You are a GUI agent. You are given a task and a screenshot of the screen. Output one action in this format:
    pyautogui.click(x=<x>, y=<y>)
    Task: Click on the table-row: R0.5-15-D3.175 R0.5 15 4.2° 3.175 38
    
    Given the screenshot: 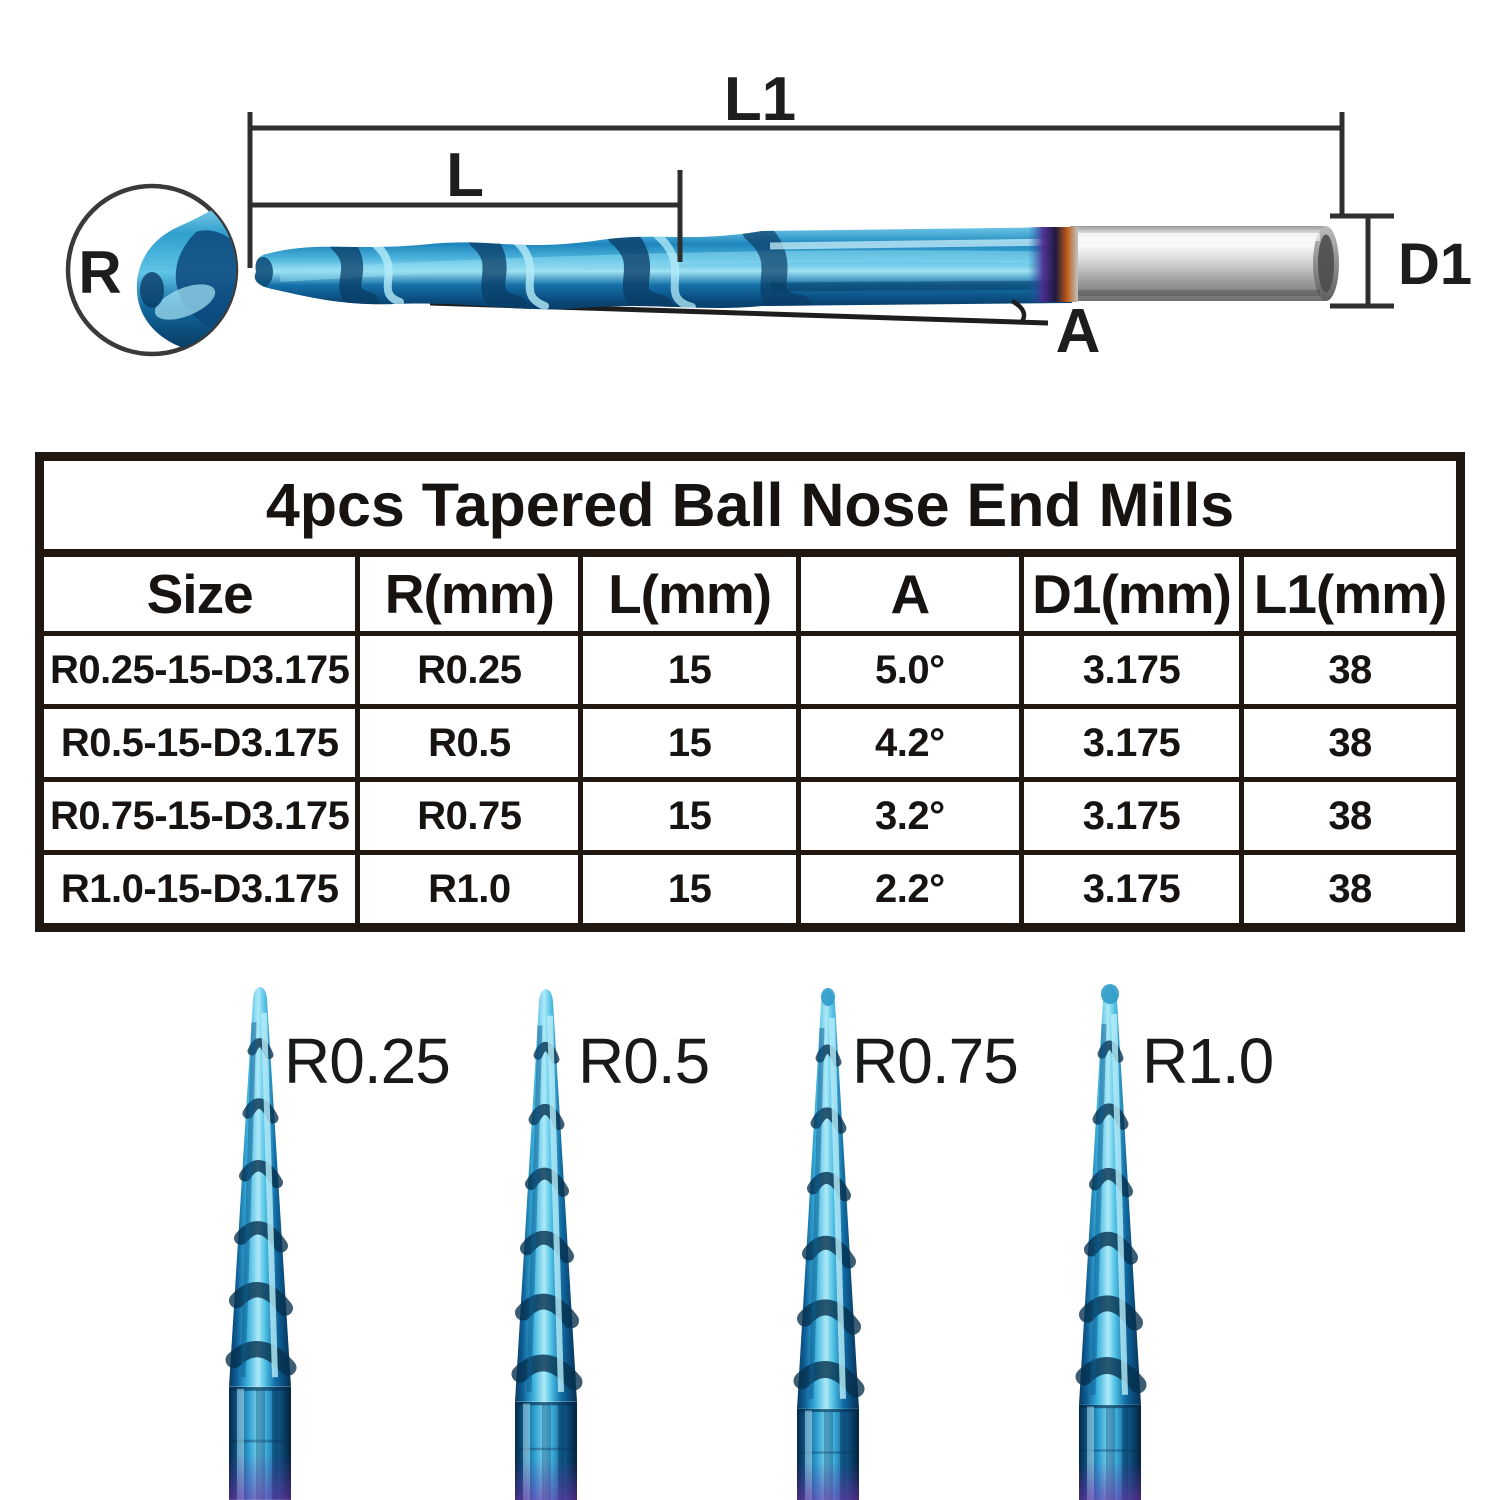 What is the action you would take?
    pyautogui.click(x=749, y=743)
    